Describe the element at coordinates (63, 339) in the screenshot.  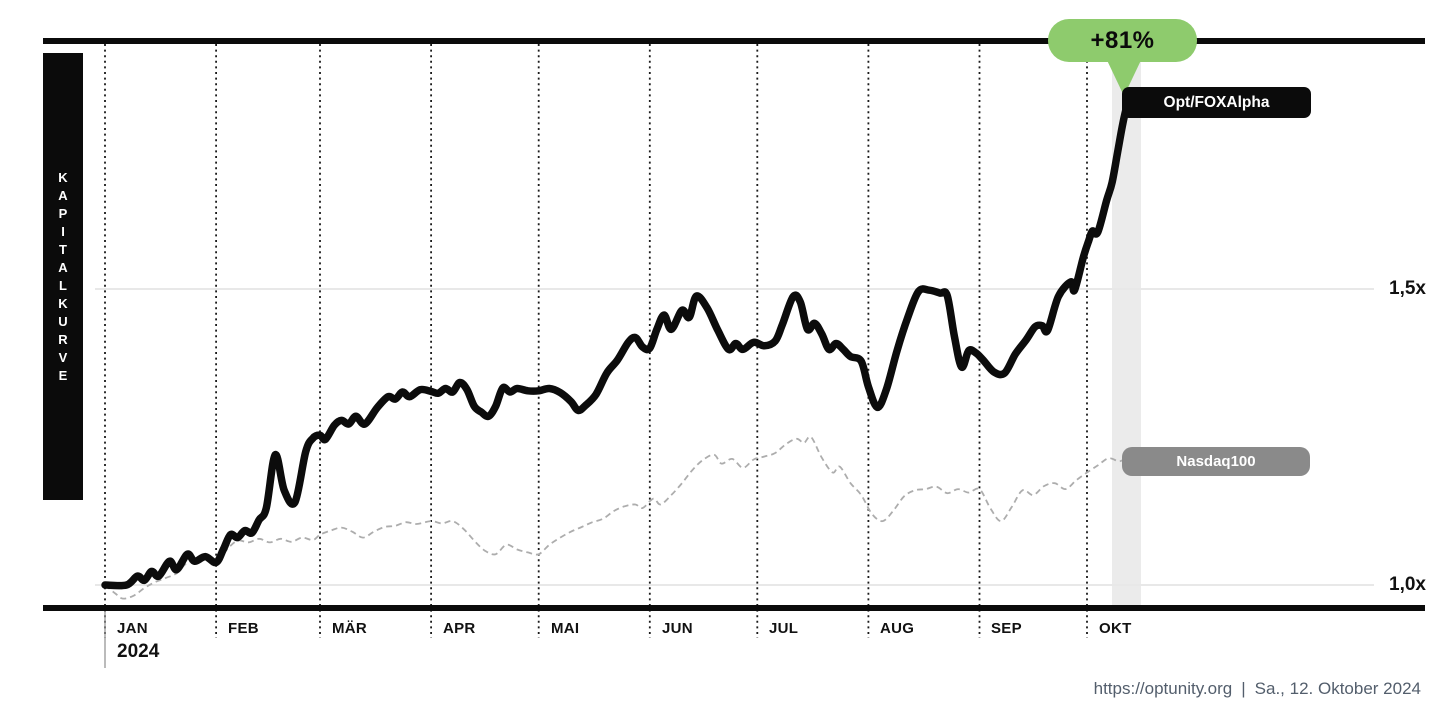
I see `y-axis-title-letter: R` at that location.